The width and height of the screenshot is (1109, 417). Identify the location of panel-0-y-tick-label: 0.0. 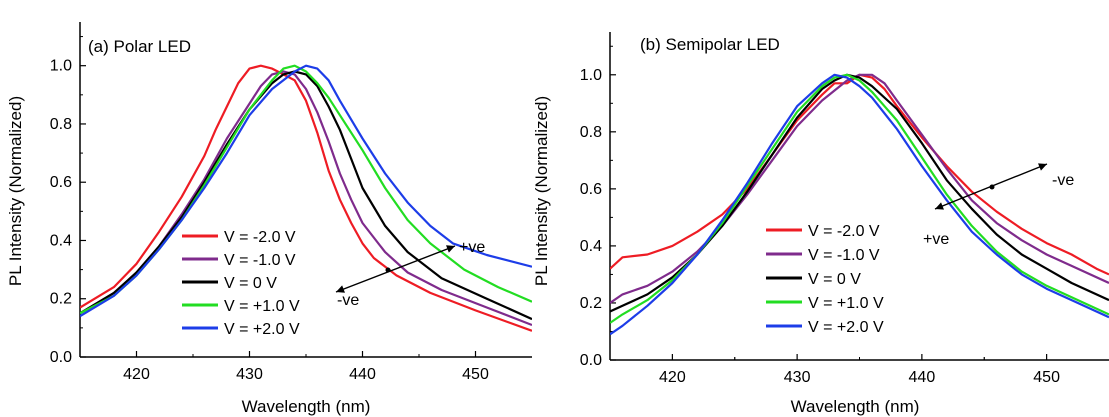
(61, 357).